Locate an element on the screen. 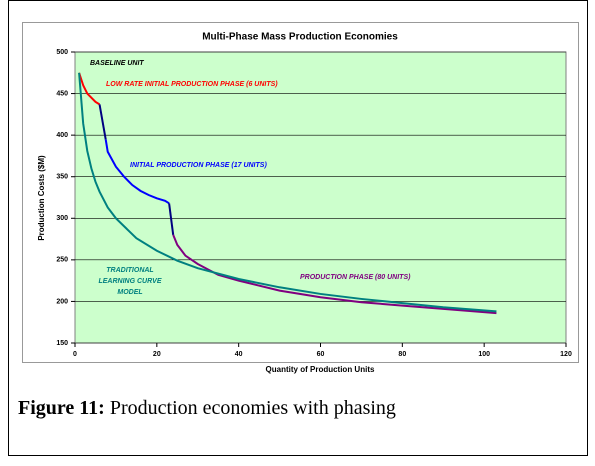  y-axis-label: Production Costs ($M) is located at coordinates (41, 198).